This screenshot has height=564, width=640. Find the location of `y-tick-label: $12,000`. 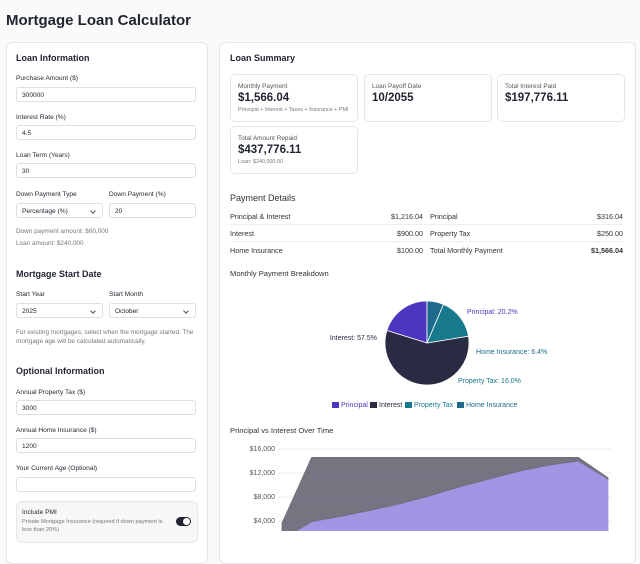

y-tick-label: $12,000 is located at coordinates (262, 473).